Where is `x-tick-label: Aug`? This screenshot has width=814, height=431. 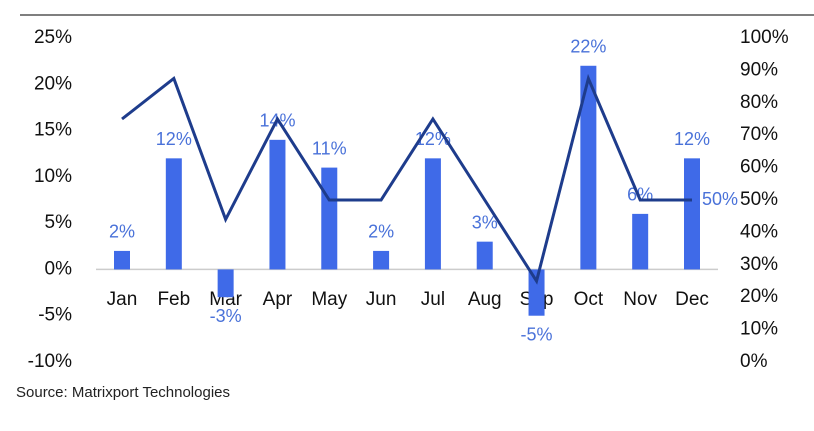 x-tick-label: Aug is located at coordinates (485, 299).